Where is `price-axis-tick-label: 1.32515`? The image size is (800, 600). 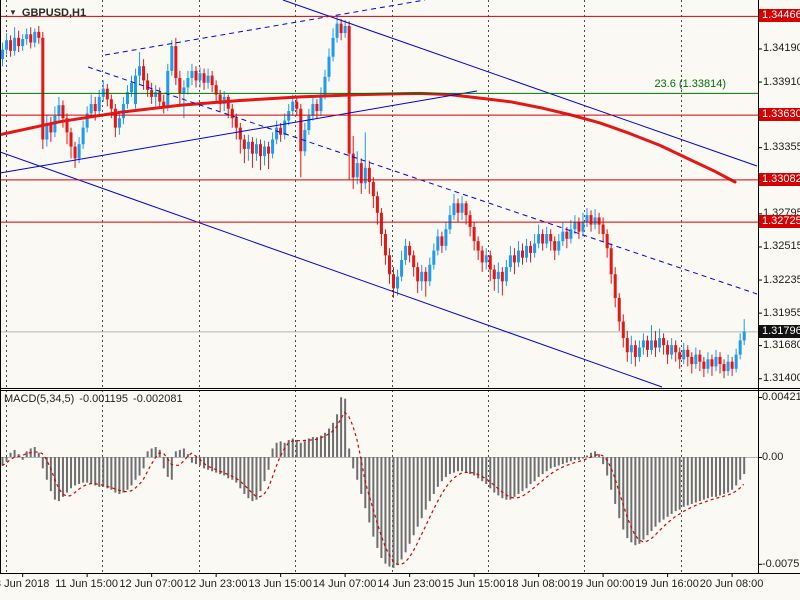
price-axis-tick-label: 1.32515 is located at coordinates (781, 246).